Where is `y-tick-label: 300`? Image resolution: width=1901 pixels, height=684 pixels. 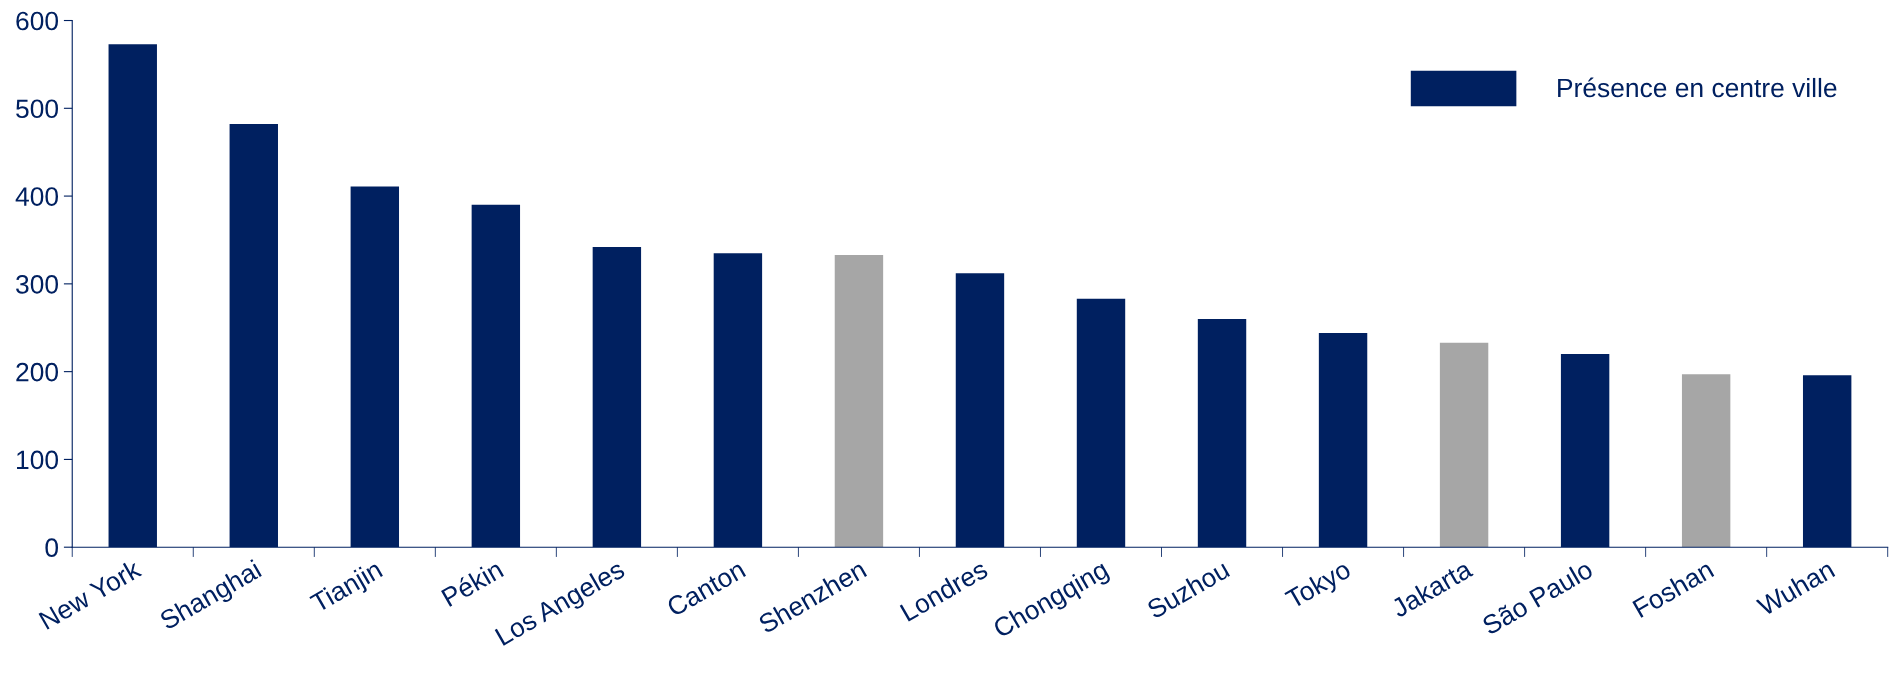 y-tick-label: 300 is located at coordinates (37, 284).